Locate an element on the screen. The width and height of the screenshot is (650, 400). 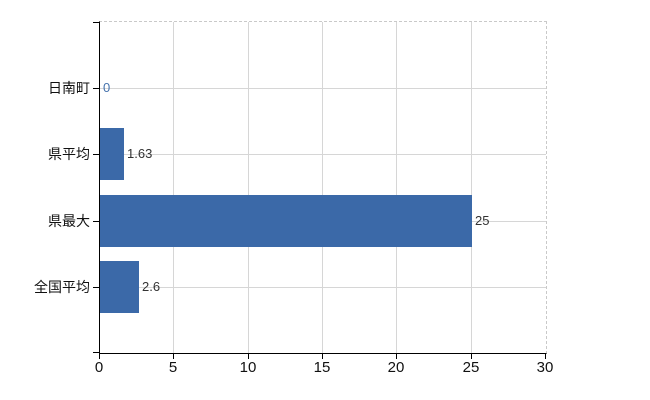
x-tick-label: 30 is located at coordinates (545, 367).